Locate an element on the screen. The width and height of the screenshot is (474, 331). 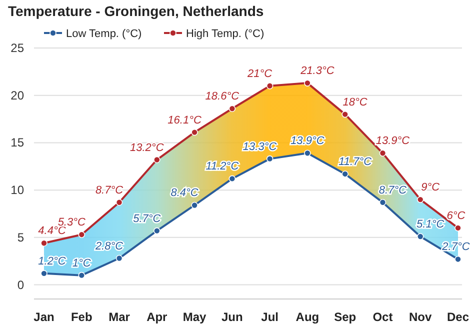
data-label: 8.4°C is located at coordinates (184, 193).